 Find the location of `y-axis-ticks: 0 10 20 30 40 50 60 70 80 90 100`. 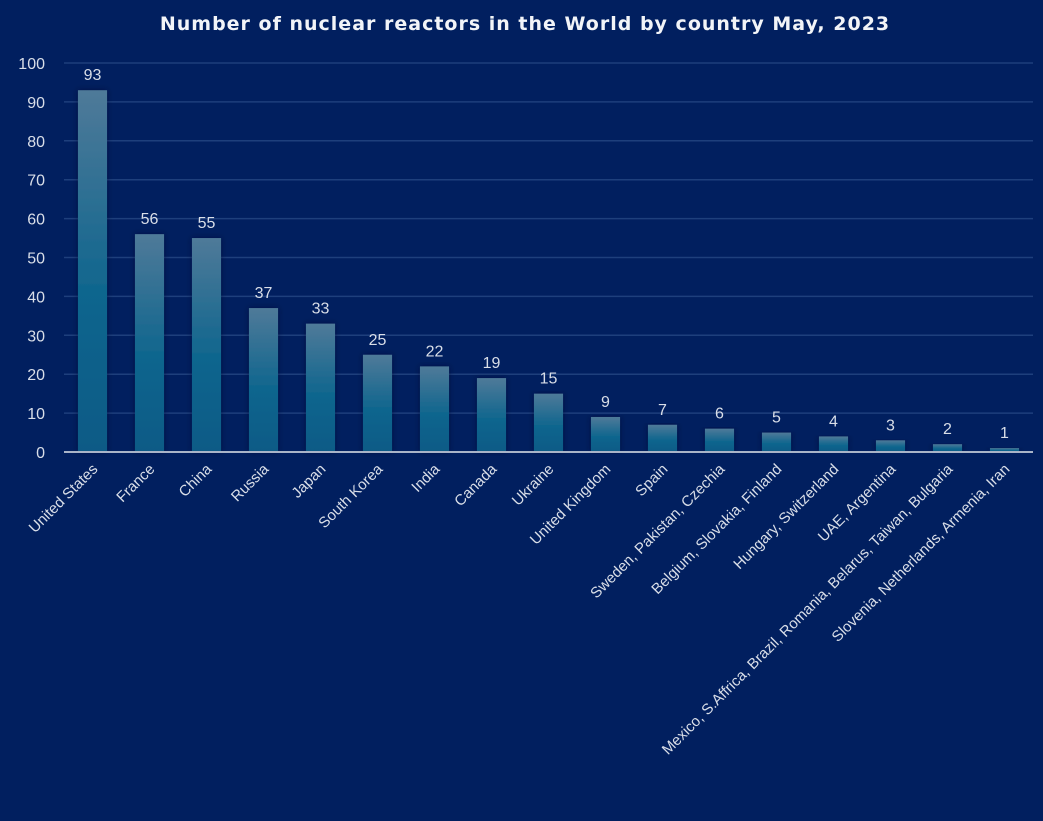

y-axis-ticks: 0 10 20 30 40 50 60 70 80 90 100 is located at coordinates (31, 259).